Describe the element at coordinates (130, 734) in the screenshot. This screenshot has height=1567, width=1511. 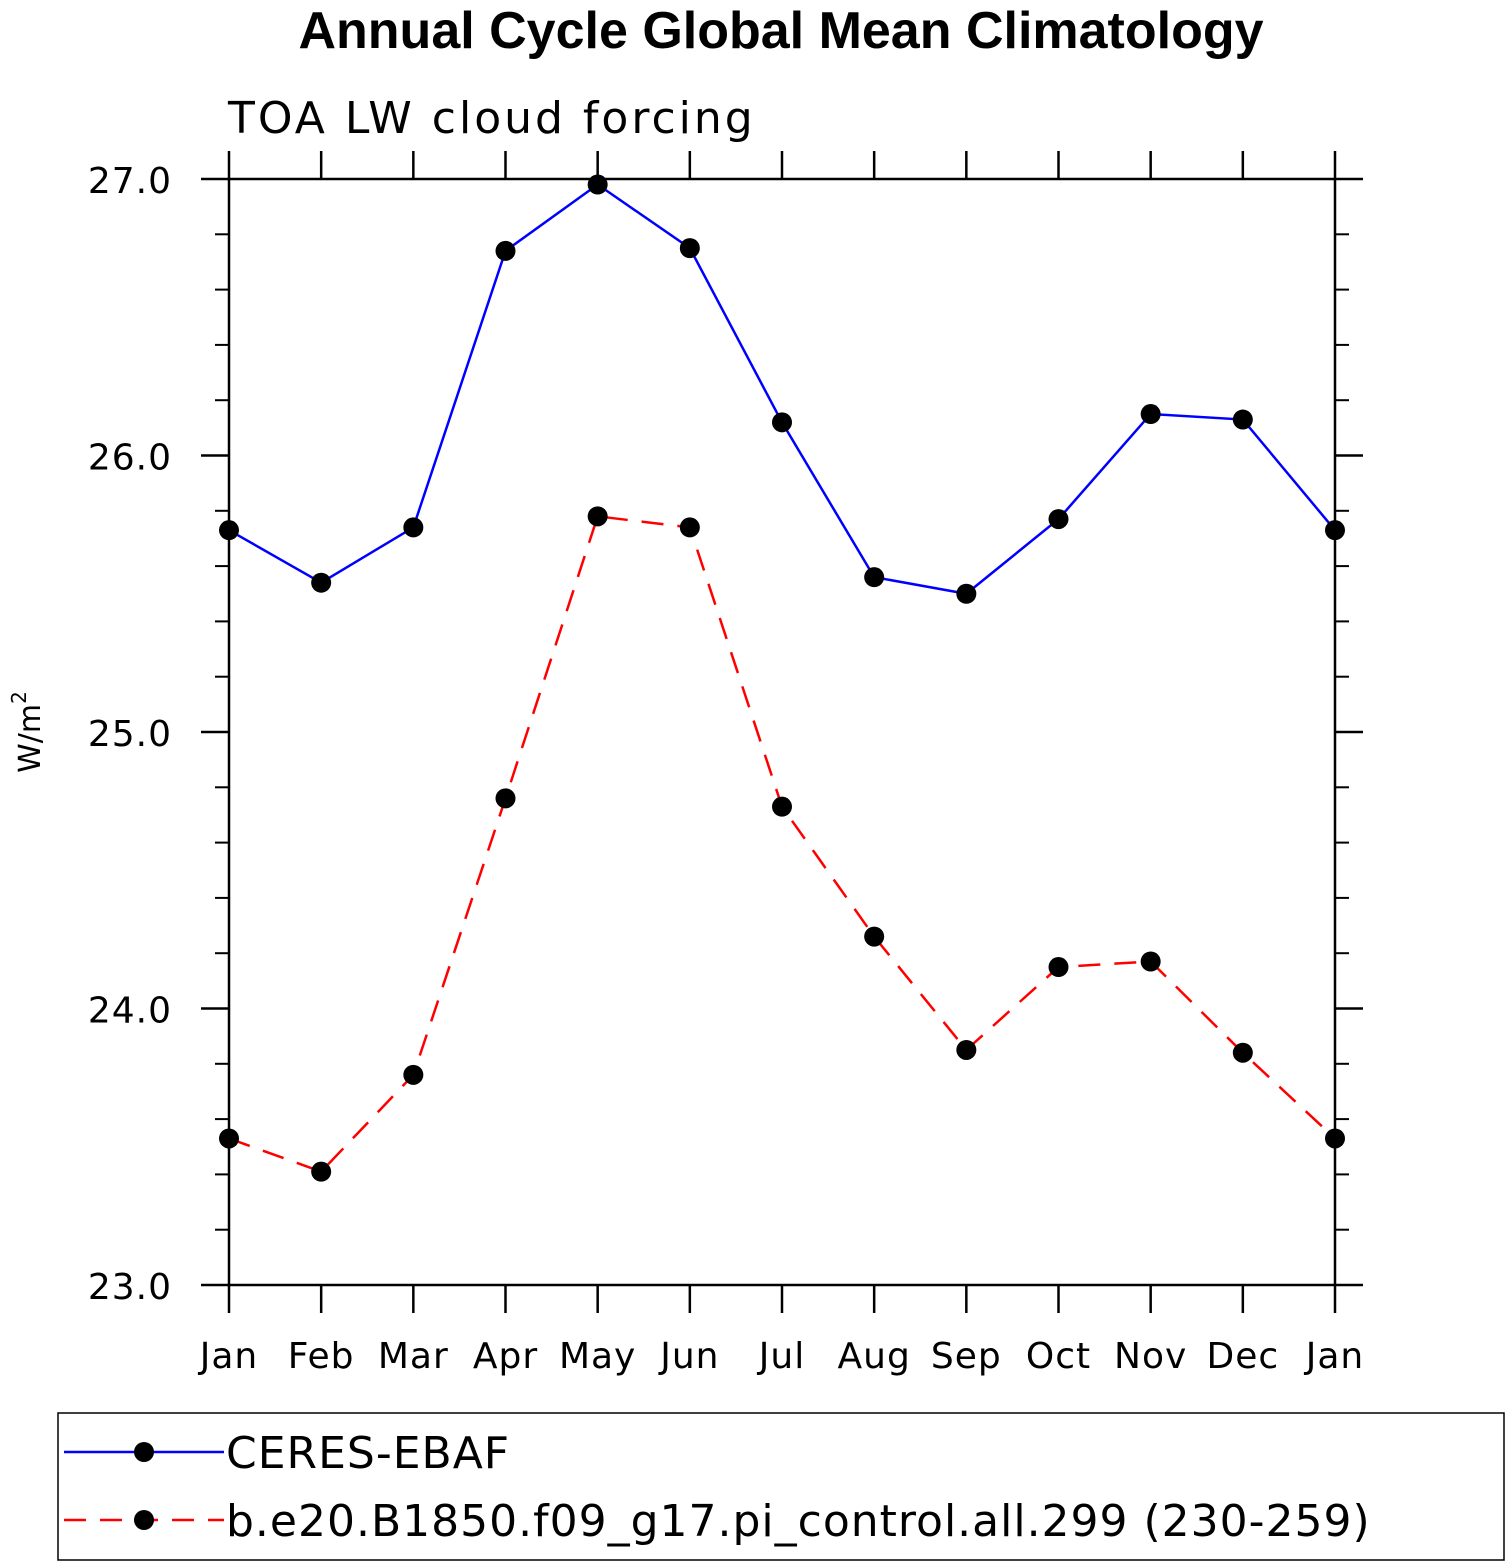
I see `y-tick-label: 25.0` at that location.